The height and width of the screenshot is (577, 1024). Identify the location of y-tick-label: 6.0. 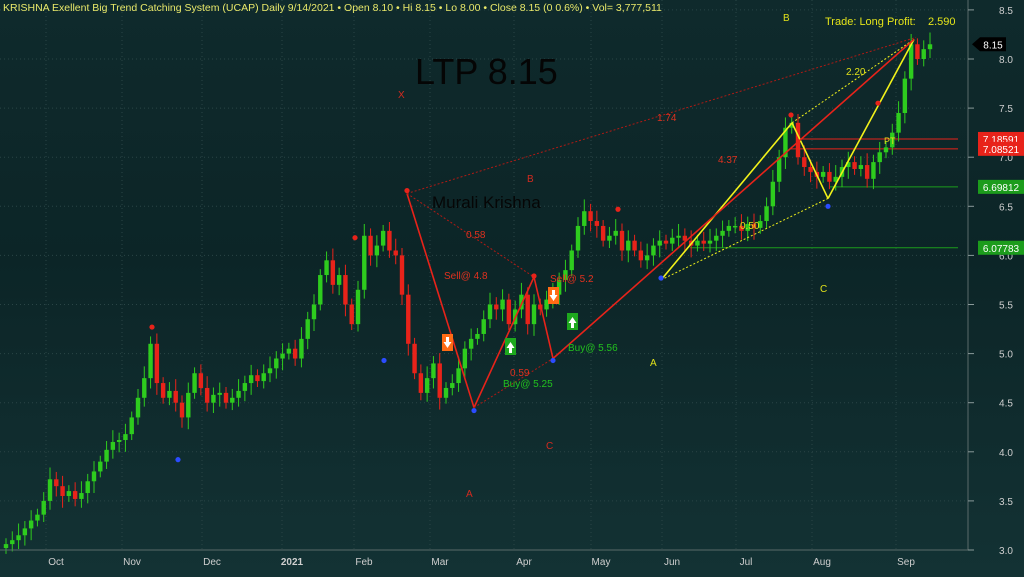
(1006, 256).